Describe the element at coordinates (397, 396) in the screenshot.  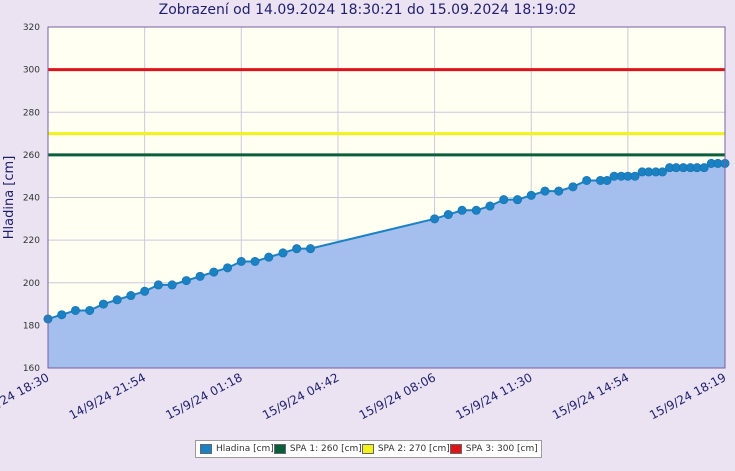
I see `x-tick-label: 15/9/24 08:06` at that location.